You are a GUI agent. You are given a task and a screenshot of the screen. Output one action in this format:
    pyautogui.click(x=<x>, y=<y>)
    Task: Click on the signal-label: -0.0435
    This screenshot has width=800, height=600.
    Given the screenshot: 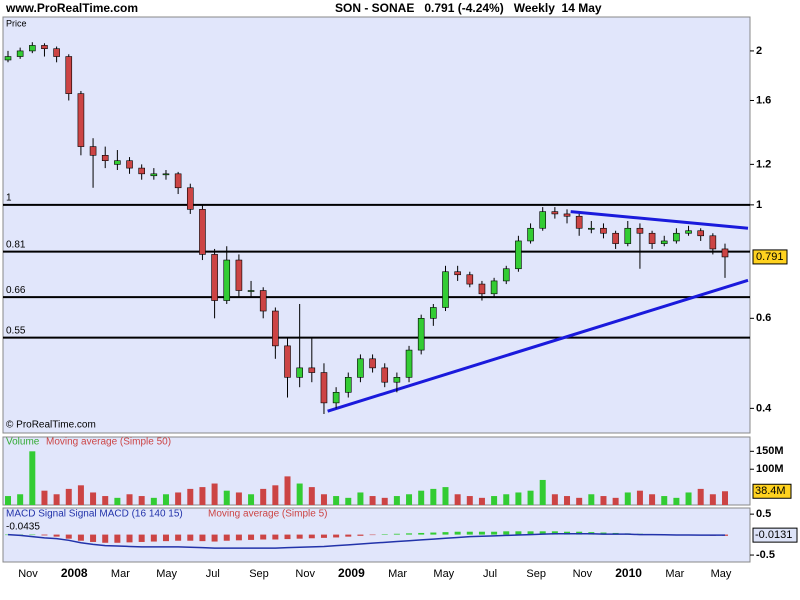 What is the action you would take?
    pyautogui.click(x=23, y=527)
    